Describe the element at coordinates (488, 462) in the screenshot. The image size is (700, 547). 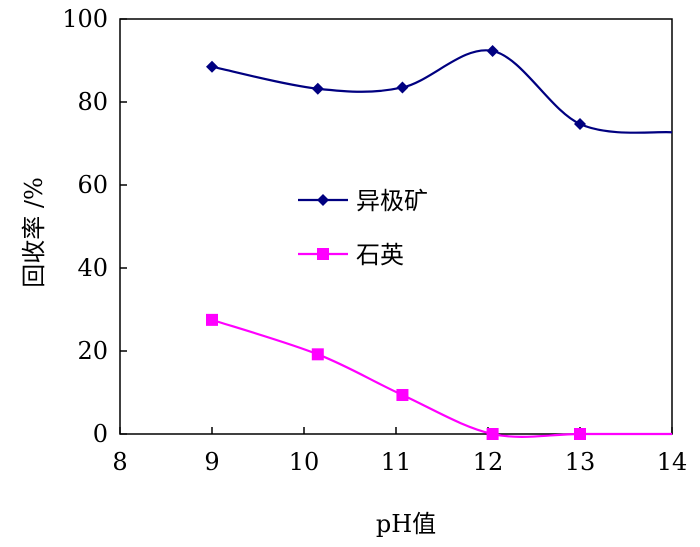
I see `x-tick-label: 12` at that location.